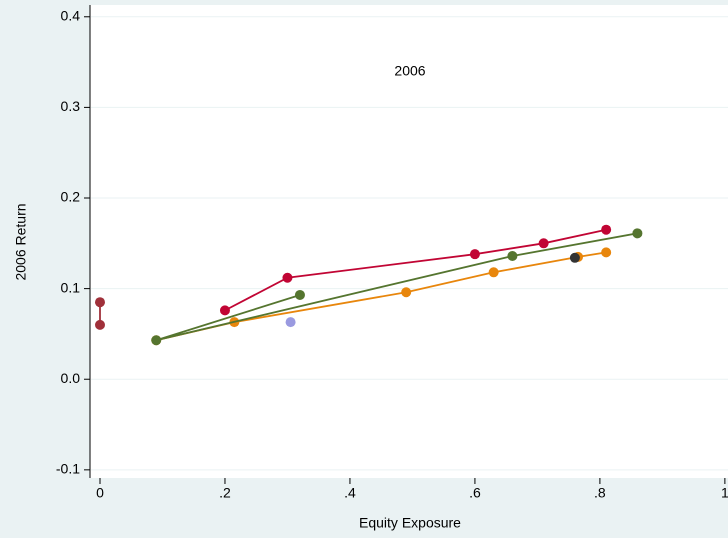 This screenshot has height=538, width=728. What do you see at coordinates (71, 287) in the screenshot?
I see `y-tick-label: 0.1` at bounding box center [71, 287].